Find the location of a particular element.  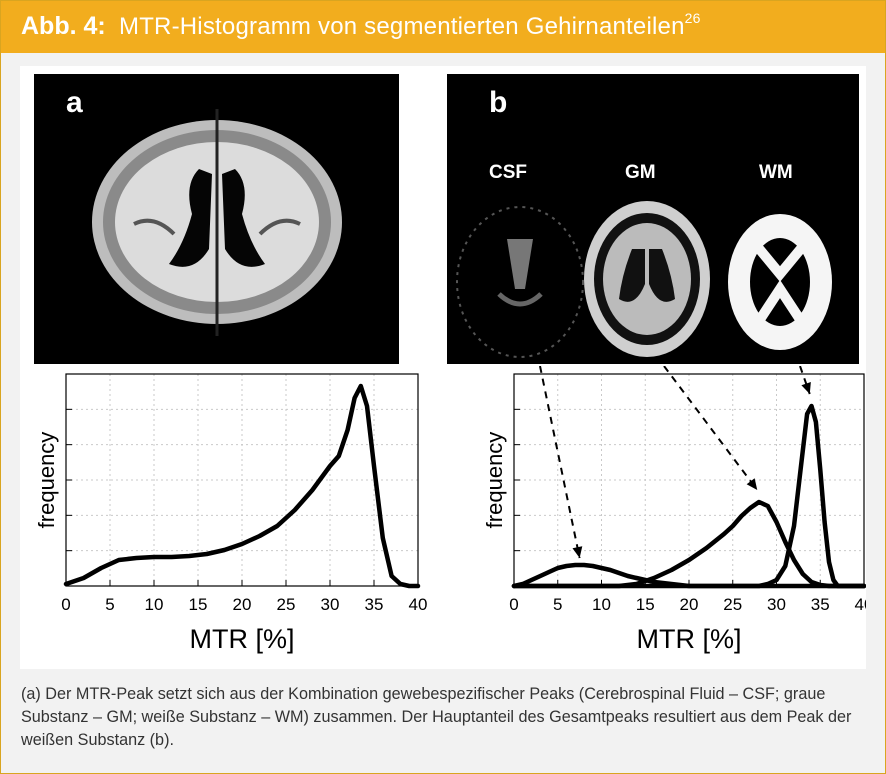

annotation-arrow-csf is located at coordinates (560, 462).